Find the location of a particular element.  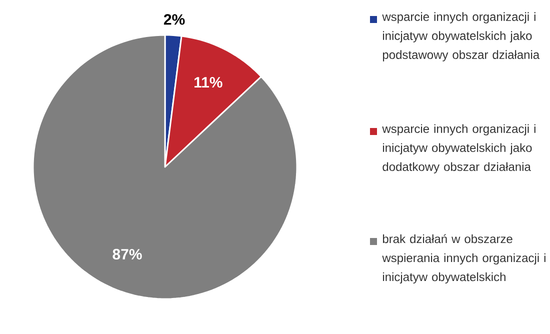

data-label: 11% is located at coordinates (208, 82).